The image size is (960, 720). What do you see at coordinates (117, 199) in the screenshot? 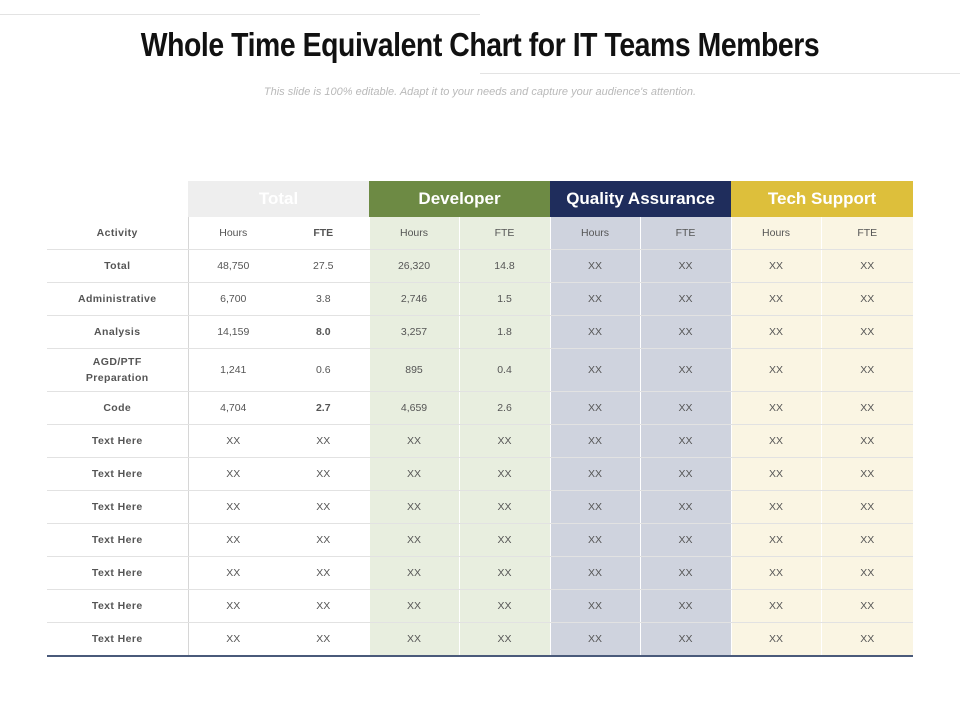
I see `header-corner` at bounding box center [117, 199].